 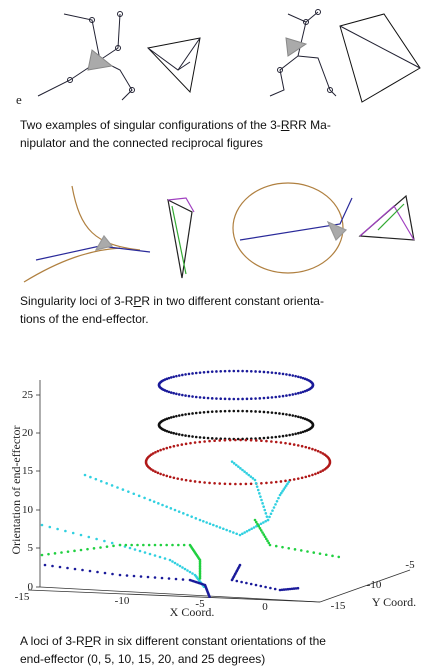 What do you see at coordinates (394, 602) in the screenshot?
I see `y-axis-label: Y Coord.` at bounding box center [394, 602].